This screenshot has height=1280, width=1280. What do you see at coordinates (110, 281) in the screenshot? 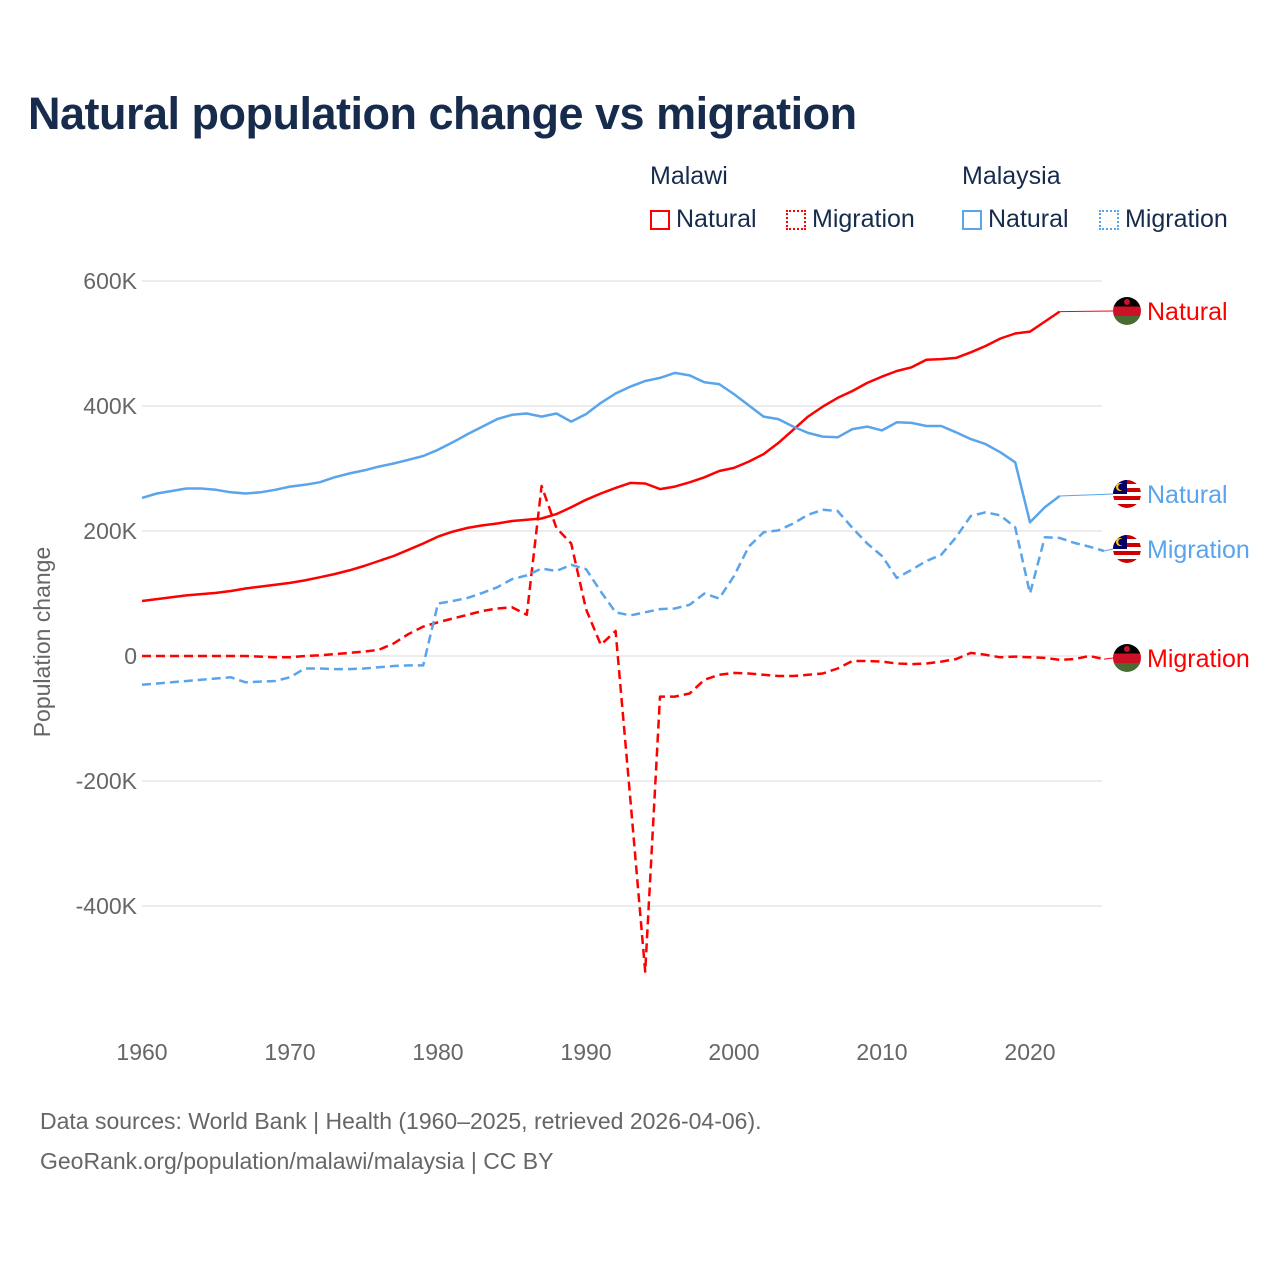
I see `y-tick-label: 600K` at bounding box center [110, 281].